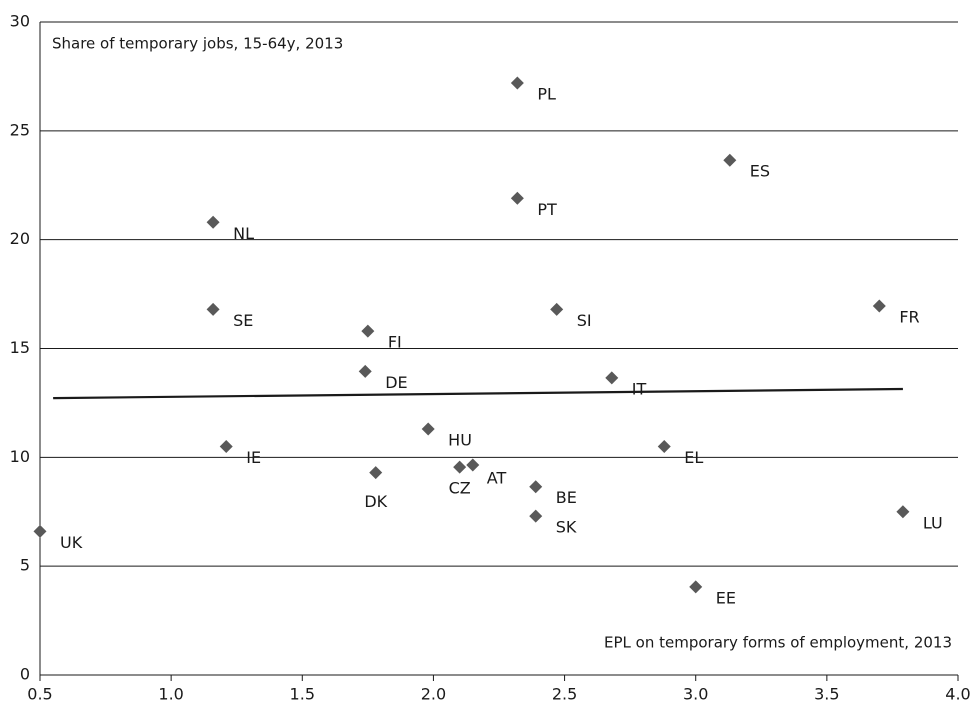 This screenshot has width=970, height=712. Describe the element at coordinates (20, 21) in the screenshot. I see `y-tick-label: 30` at that location.